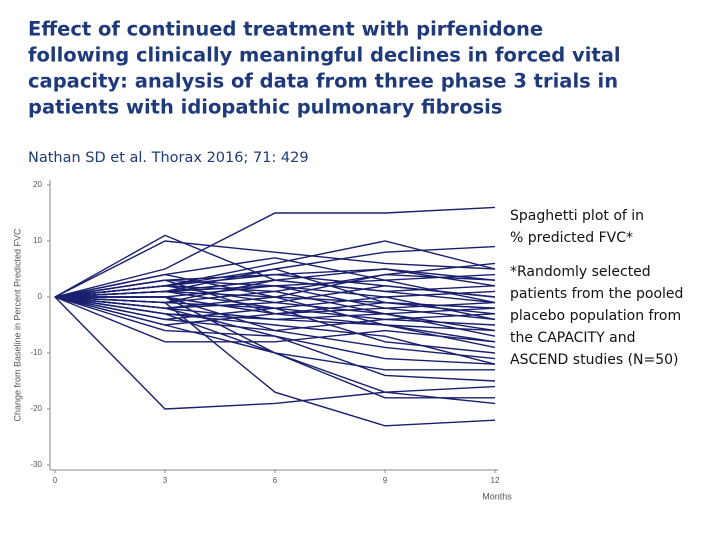 The image size is (720, 544). Describe the element at coordinates (571, 238) in the screenshot. I see `caption-line: % predicted FVC*` at that location.